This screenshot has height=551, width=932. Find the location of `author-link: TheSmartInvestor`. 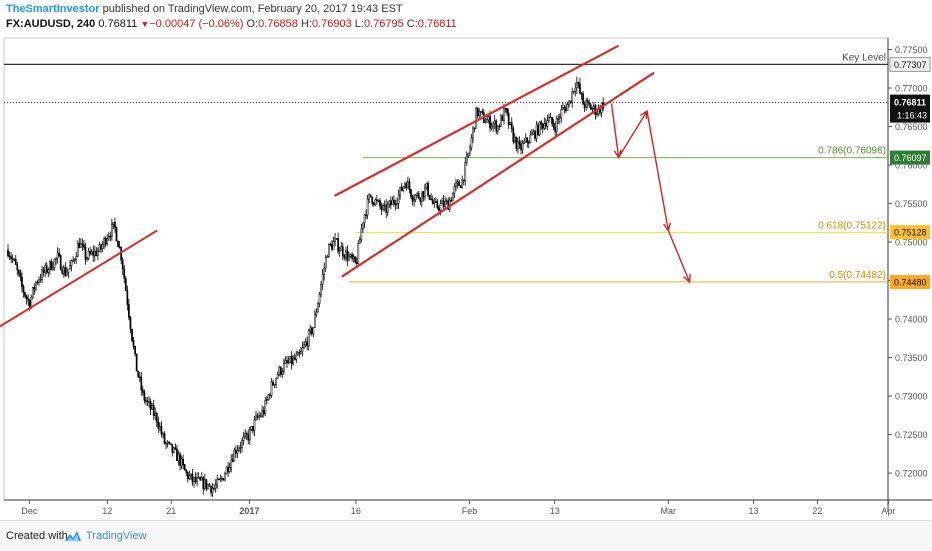

author-link: TheSmartInvestor is located at coordinates (53, 9).